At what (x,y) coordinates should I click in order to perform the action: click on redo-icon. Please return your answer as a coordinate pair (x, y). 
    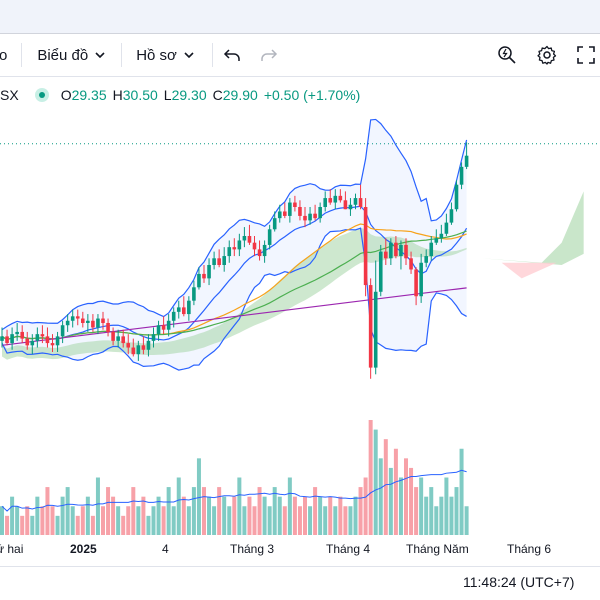
    Looking at the image, I should click on (269, 55).